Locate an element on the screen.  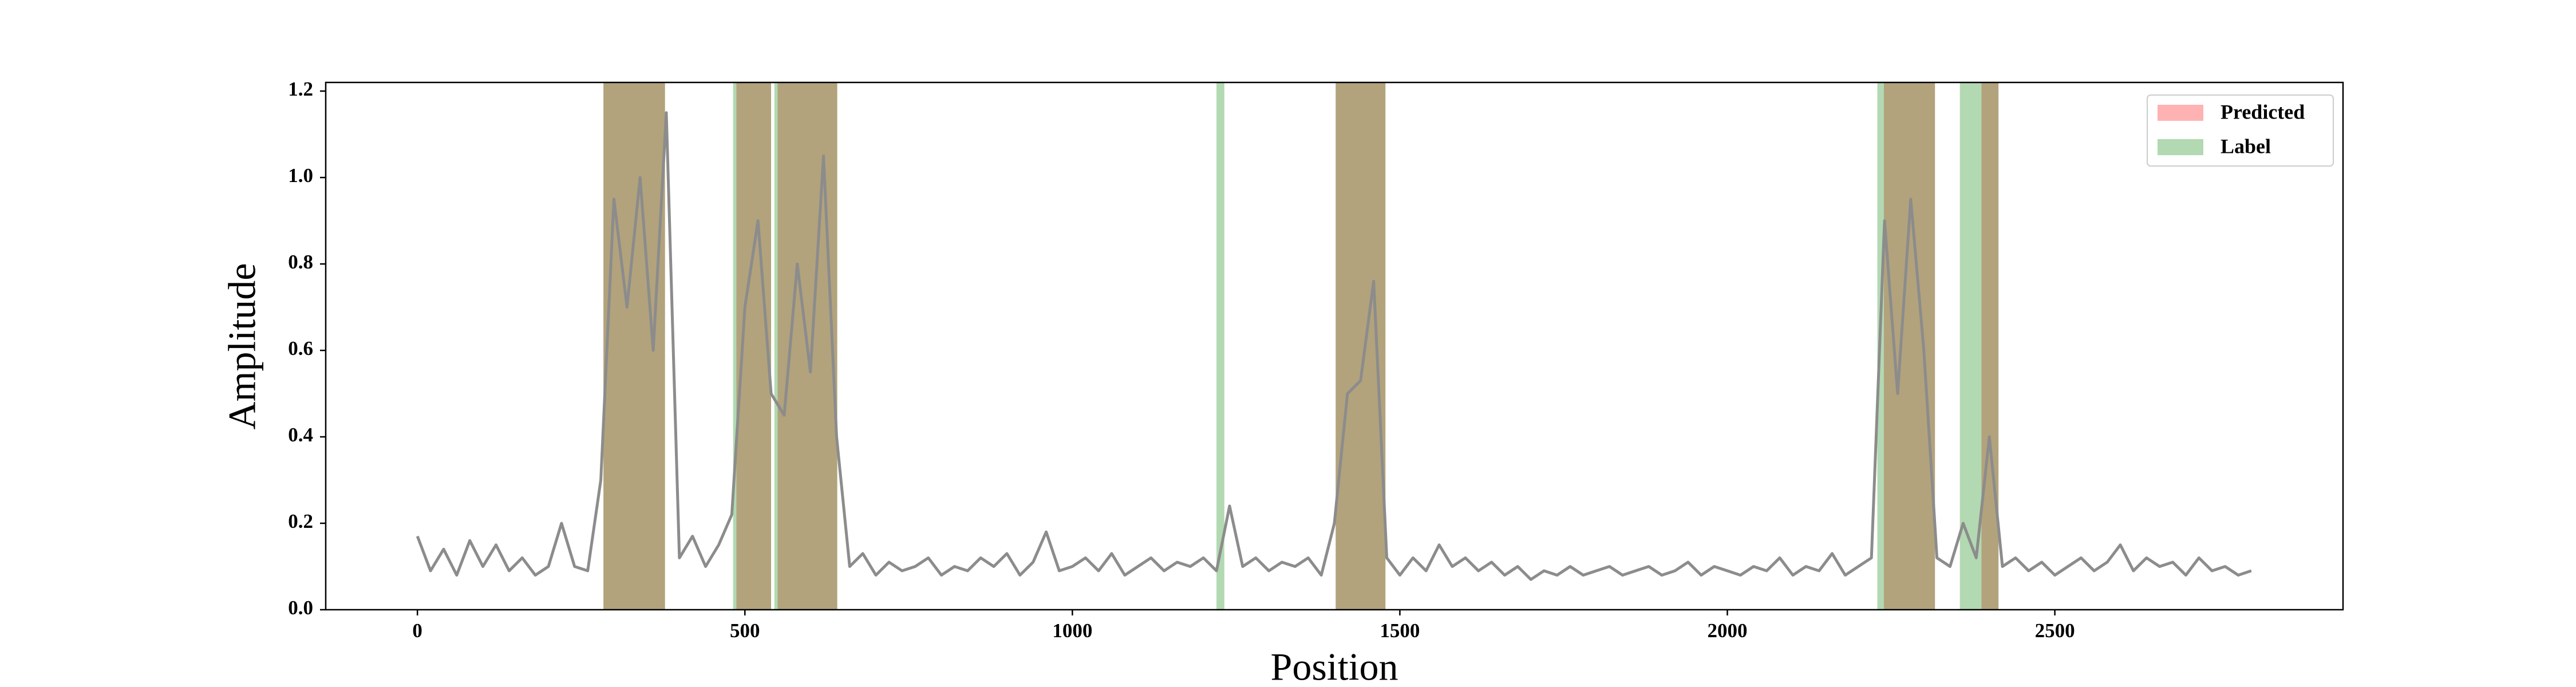
x-tick-label: 2000 is located at coordinates (1727, 630).